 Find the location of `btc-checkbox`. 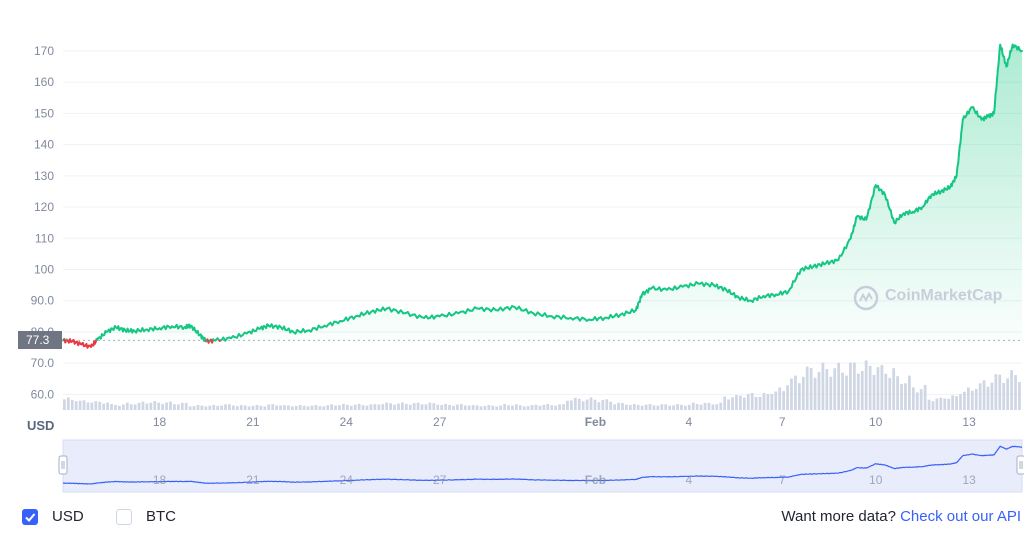

btc-checkbox is located at coordinates (124, 517).